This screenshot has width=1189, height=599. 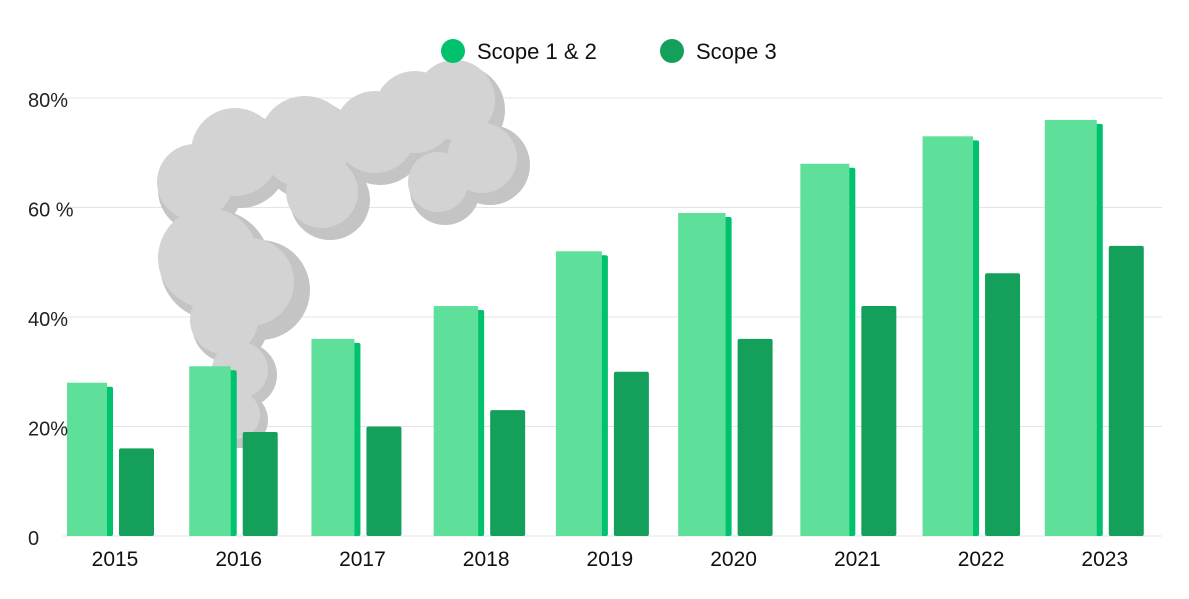 I want to click on x-tick-label: 2016, so click(x=238, y=559).